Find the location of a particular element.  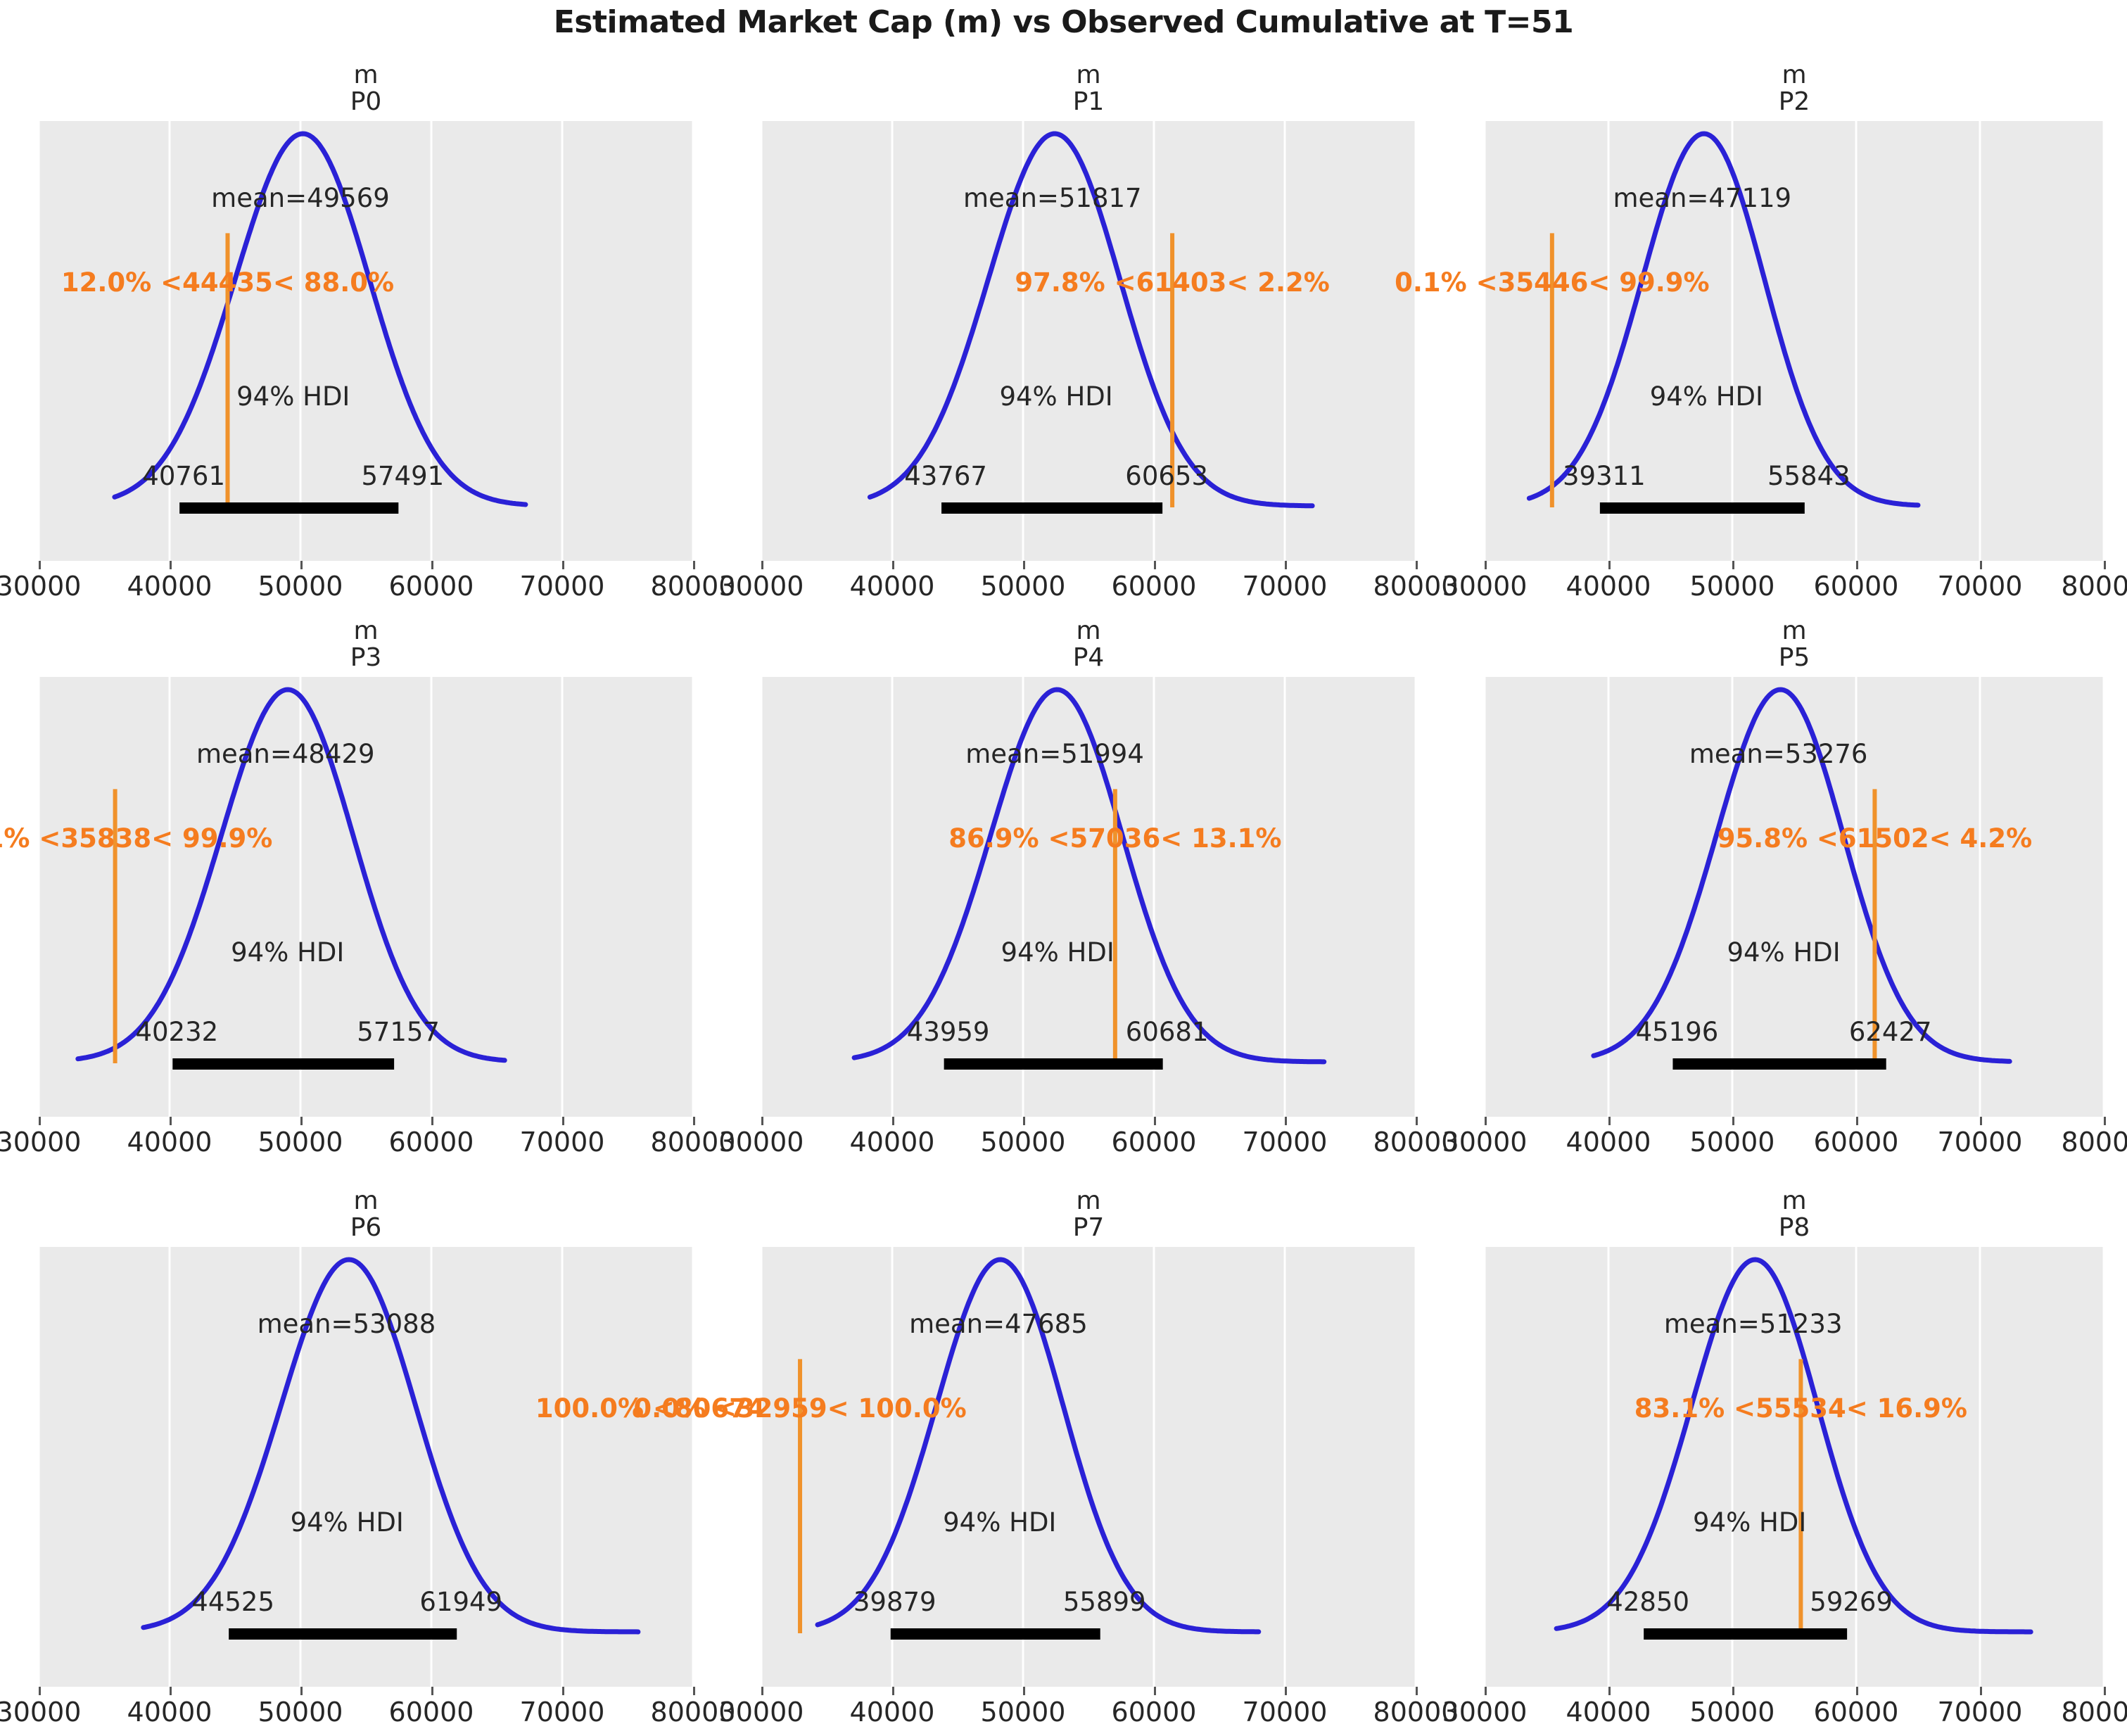

hdi-high-label-p0: 57491 is located at coordinates (403, 476).